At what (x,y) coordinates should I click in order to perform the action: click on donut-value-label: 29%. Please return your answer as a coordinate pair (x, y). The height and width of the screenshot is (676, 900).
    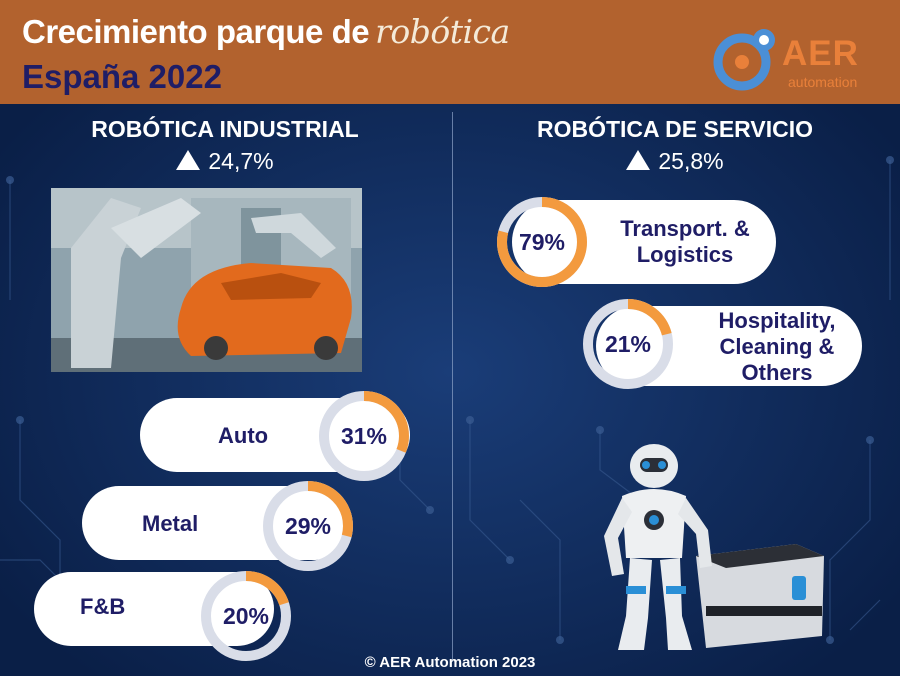
    Looking at the image, I should click on (308, 526).